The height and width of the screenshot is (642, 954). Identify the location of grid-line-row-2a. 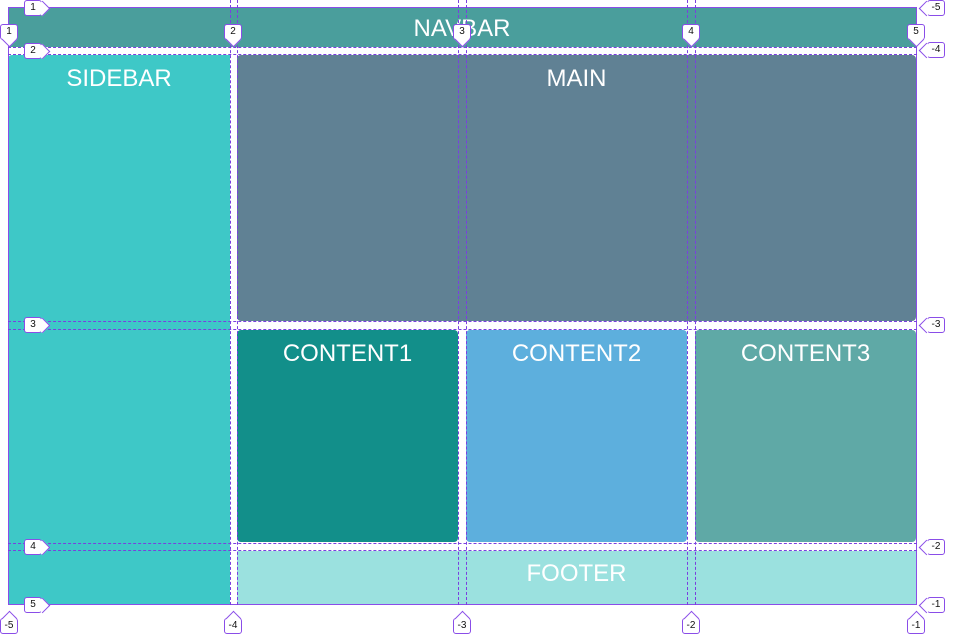
(462, 47).